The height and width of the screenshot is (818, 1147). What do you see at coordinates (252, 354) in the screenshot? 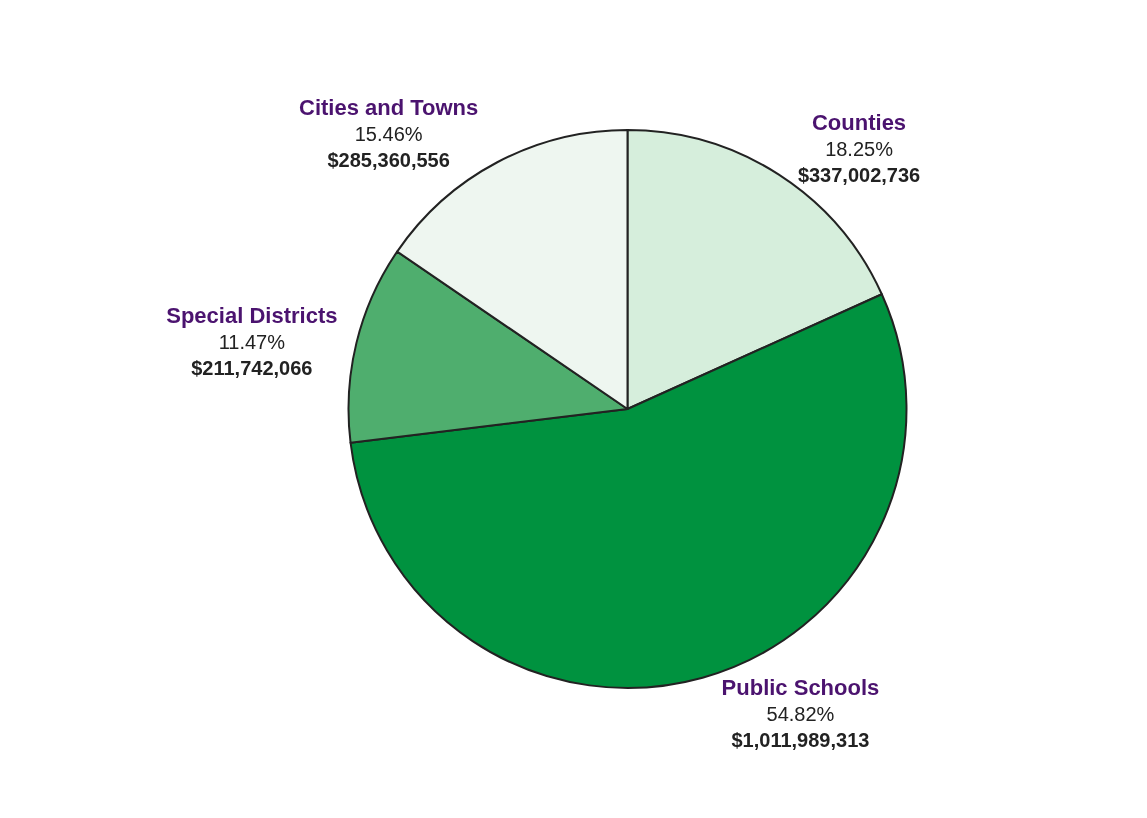
I see `data-label: 11.47% $211,742,066` at bounding box center [252, 354].